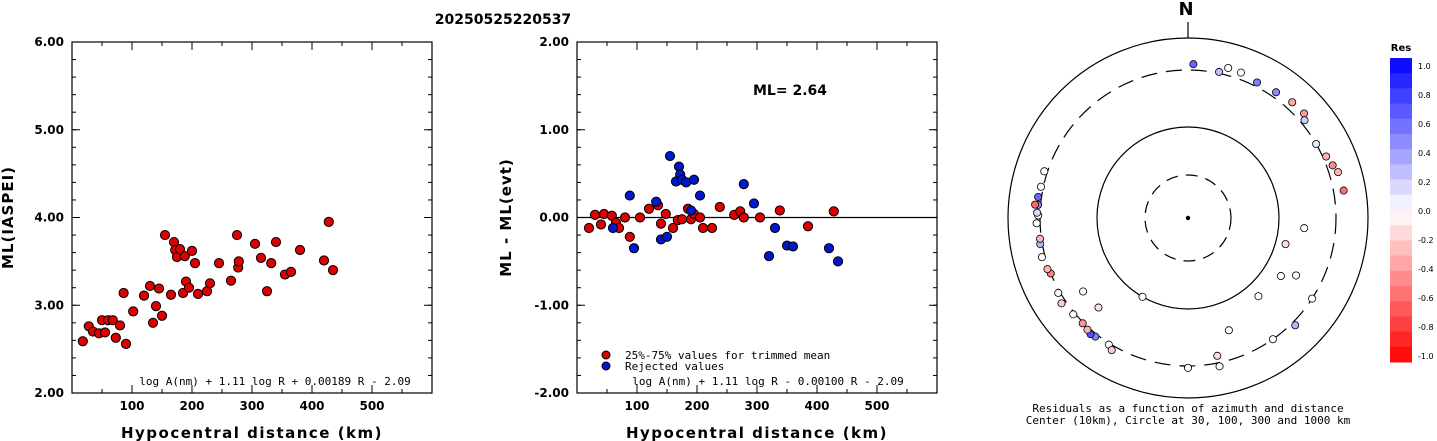 This screenshot has width=1437, height=441. I want to click on north-label: N, so click(1185, 10).